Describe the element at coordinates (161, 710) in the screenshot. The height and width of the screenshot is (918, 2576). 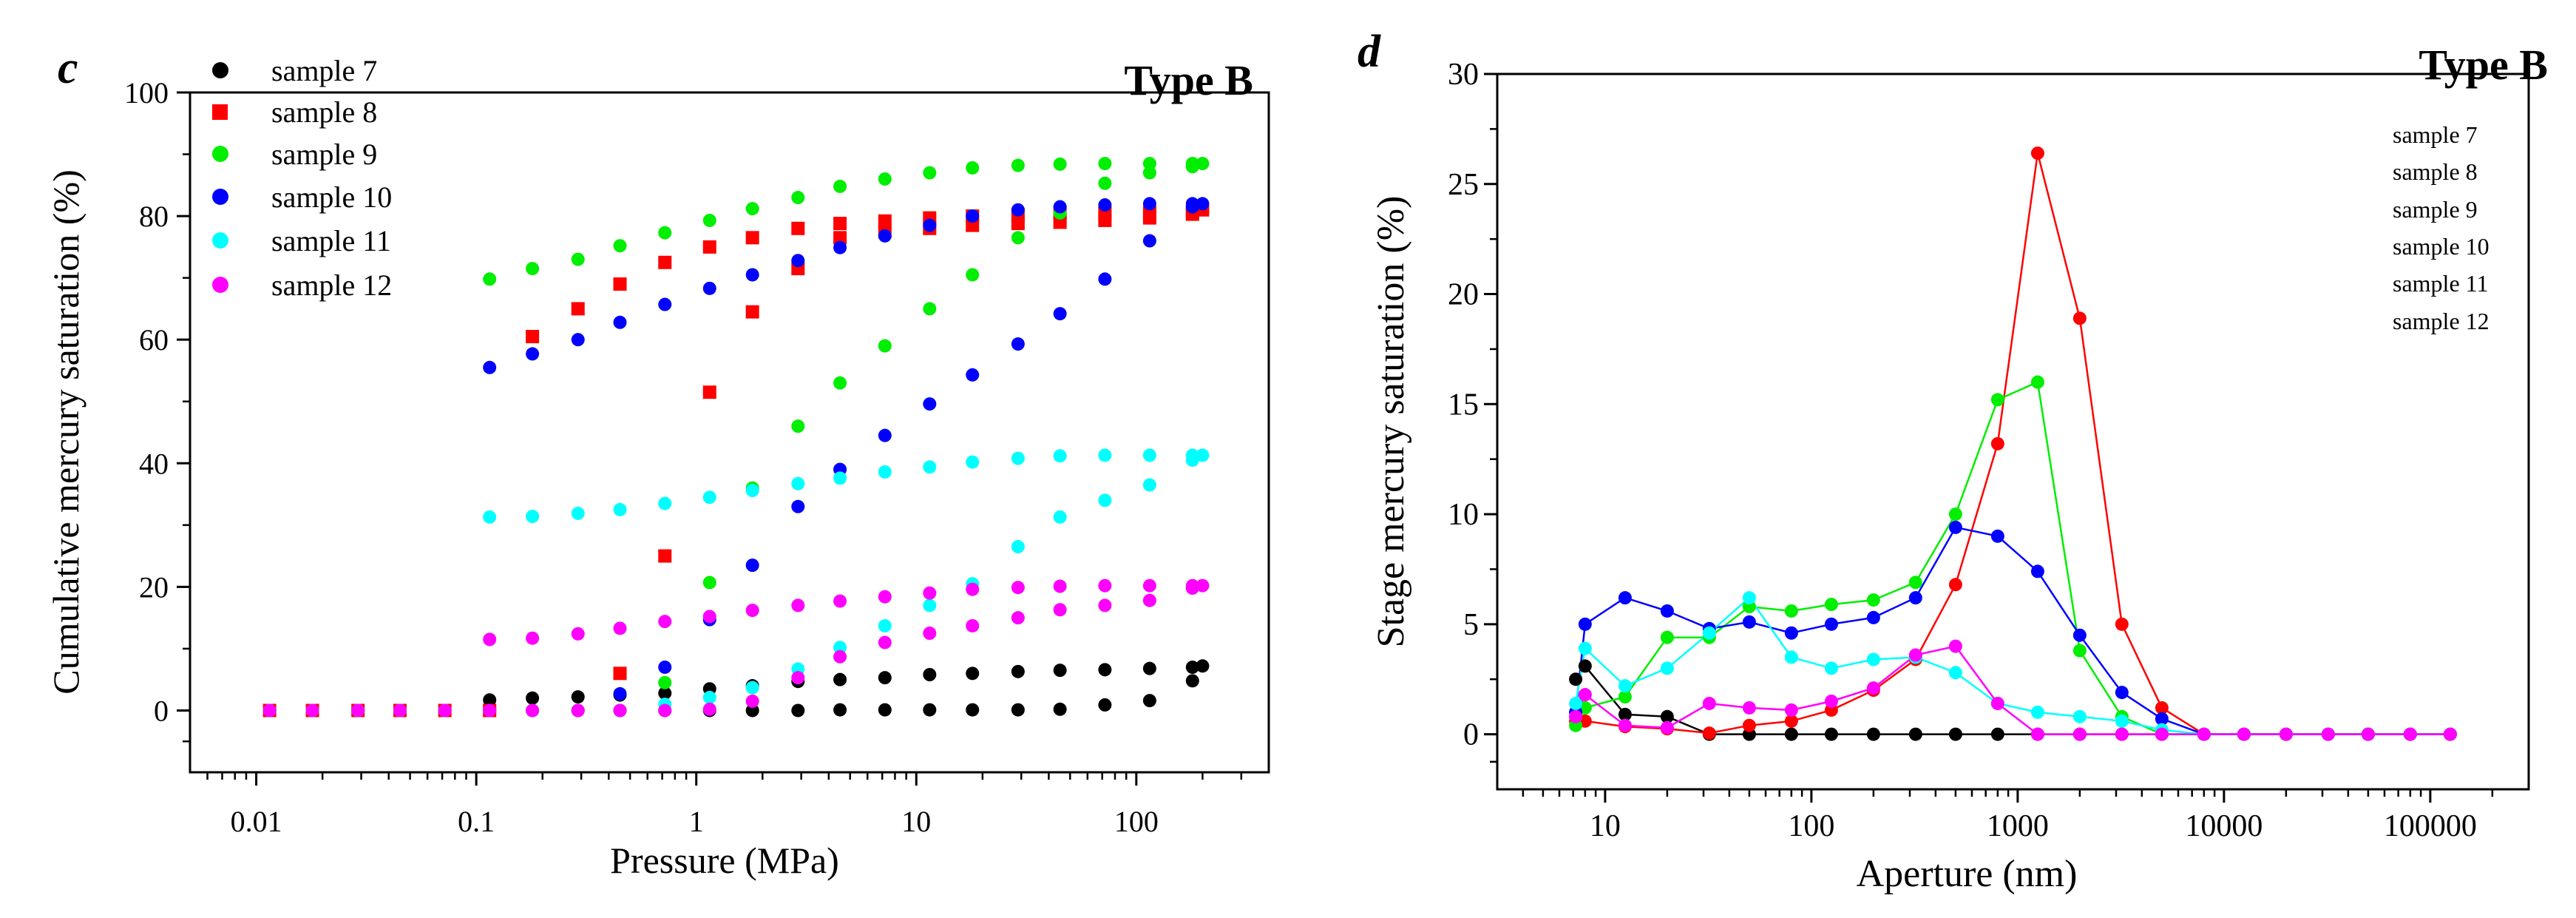
I see `panel-c-y-tick-label: 0` at that location.